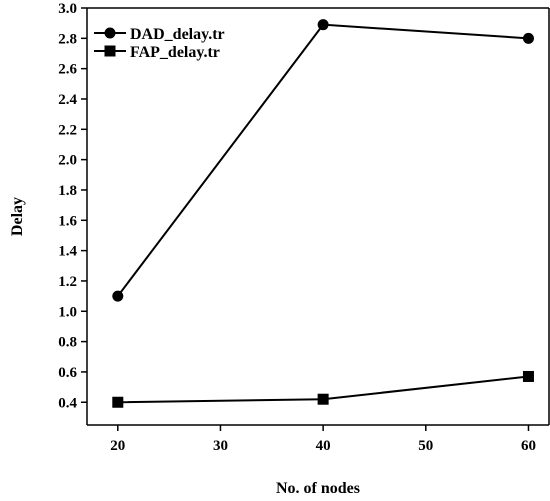  What do you see at coordinates (17, 216) in the screenshot?
I see `y-axis-title: Delay` at bounding box center [17, 216].